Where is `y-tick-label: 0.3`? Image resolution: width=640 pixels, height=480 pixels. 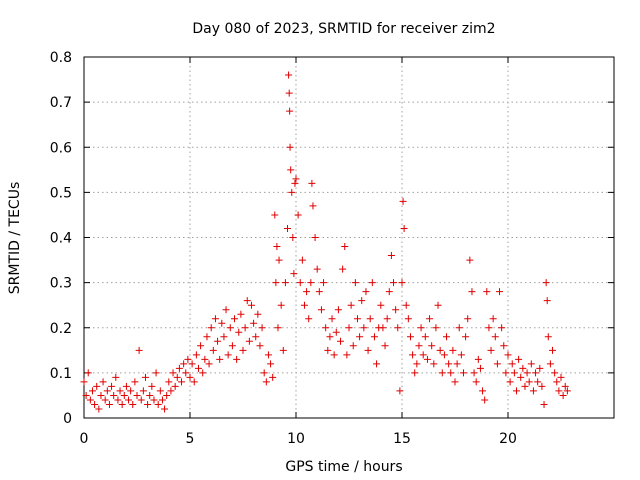 y-tick-label: 0.3 is located at coordinates (61, 284).